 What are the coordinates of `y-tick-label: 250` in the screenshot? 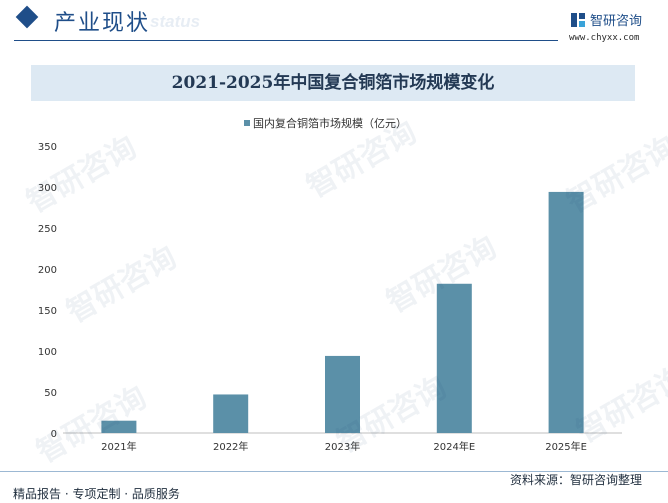 It's located at (47, 229).